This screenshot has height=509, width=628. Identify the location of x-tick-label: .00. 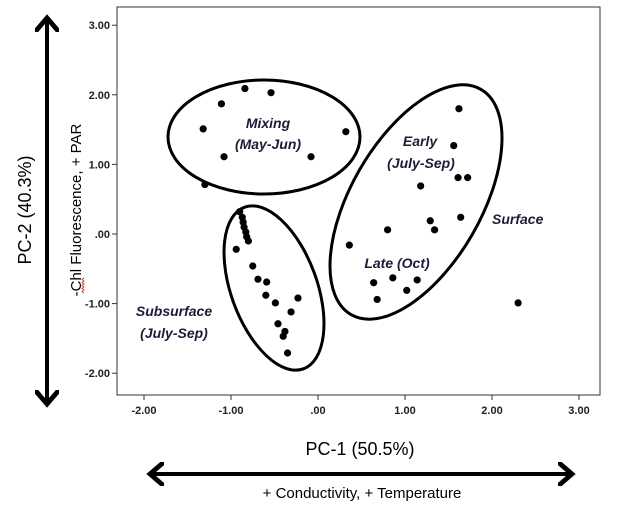
(317, 411).